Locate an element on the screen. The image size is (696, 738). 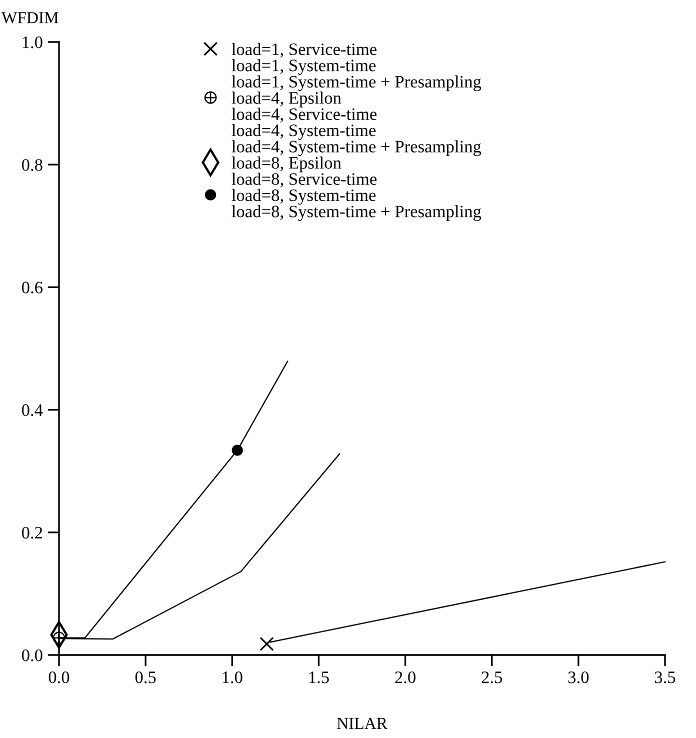
x-tick-label: 2.5 is located at coordinates (492, 678).